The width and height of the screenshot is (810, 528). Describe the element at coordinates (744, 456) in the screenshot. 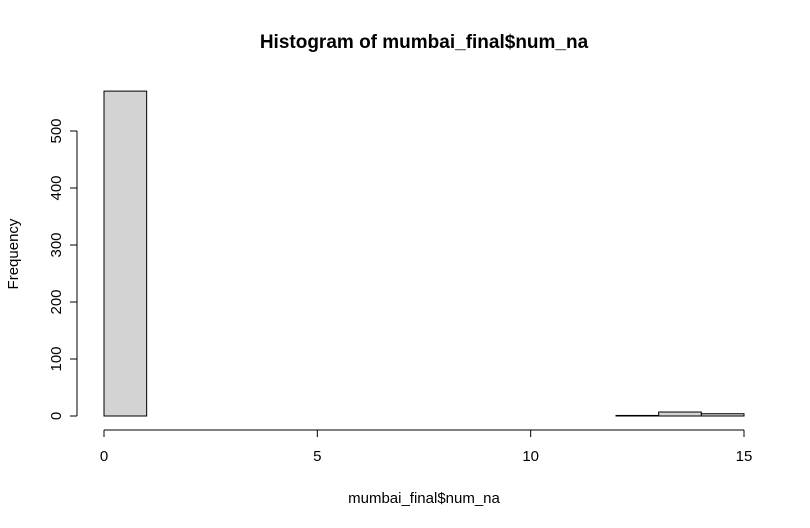

I see `x-tick-label-3: 15` at that location.